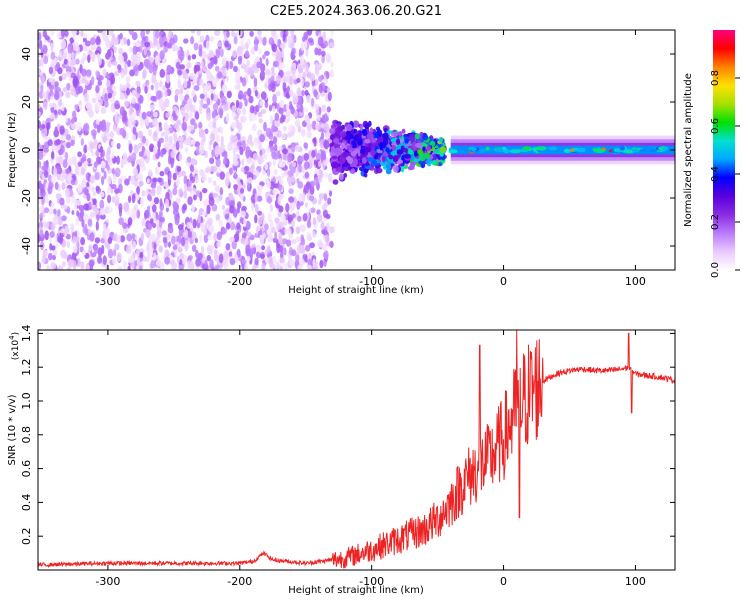  I want to click on spectrogram-x-label: Height of straight line (km), so click(356, 290).